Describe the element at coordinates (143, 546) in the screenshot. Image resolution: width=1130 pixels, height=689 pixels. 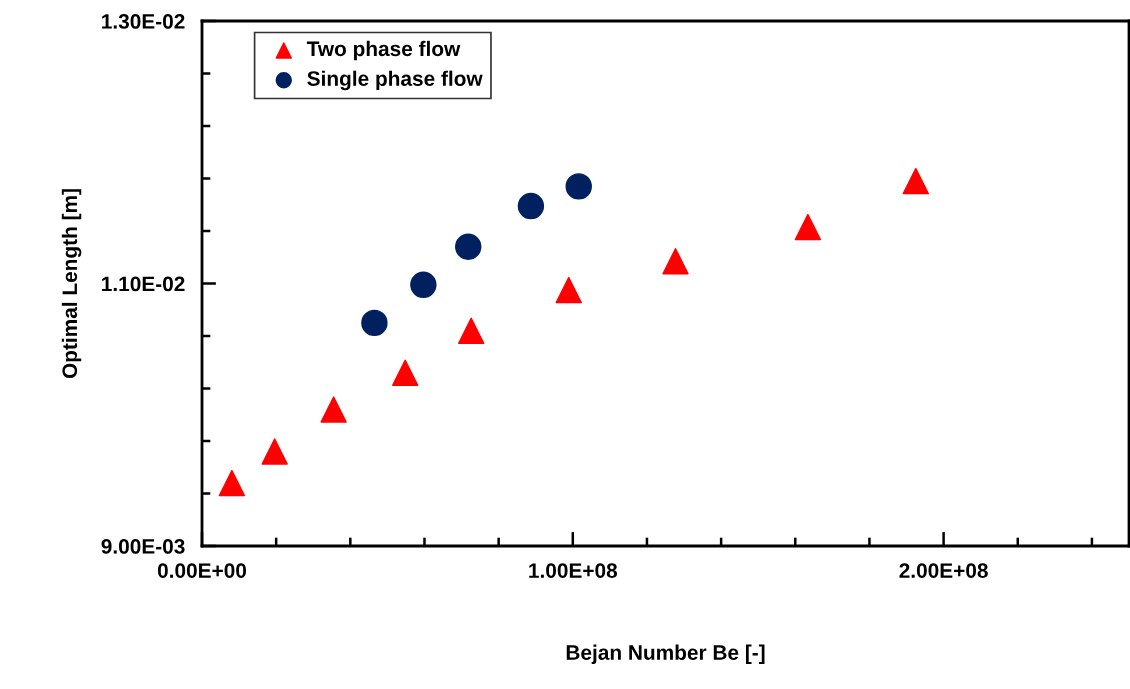
I see `y-tick-label: 9.00E-03` at that location.